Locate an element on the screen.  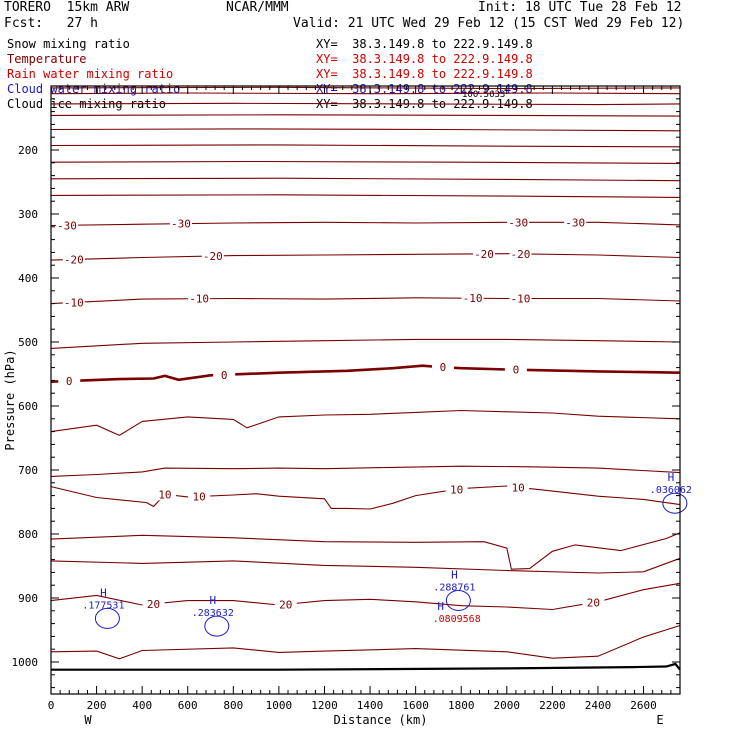
legend-label-rain: Rain water mixing ratio is located at coordinates (90, 74).